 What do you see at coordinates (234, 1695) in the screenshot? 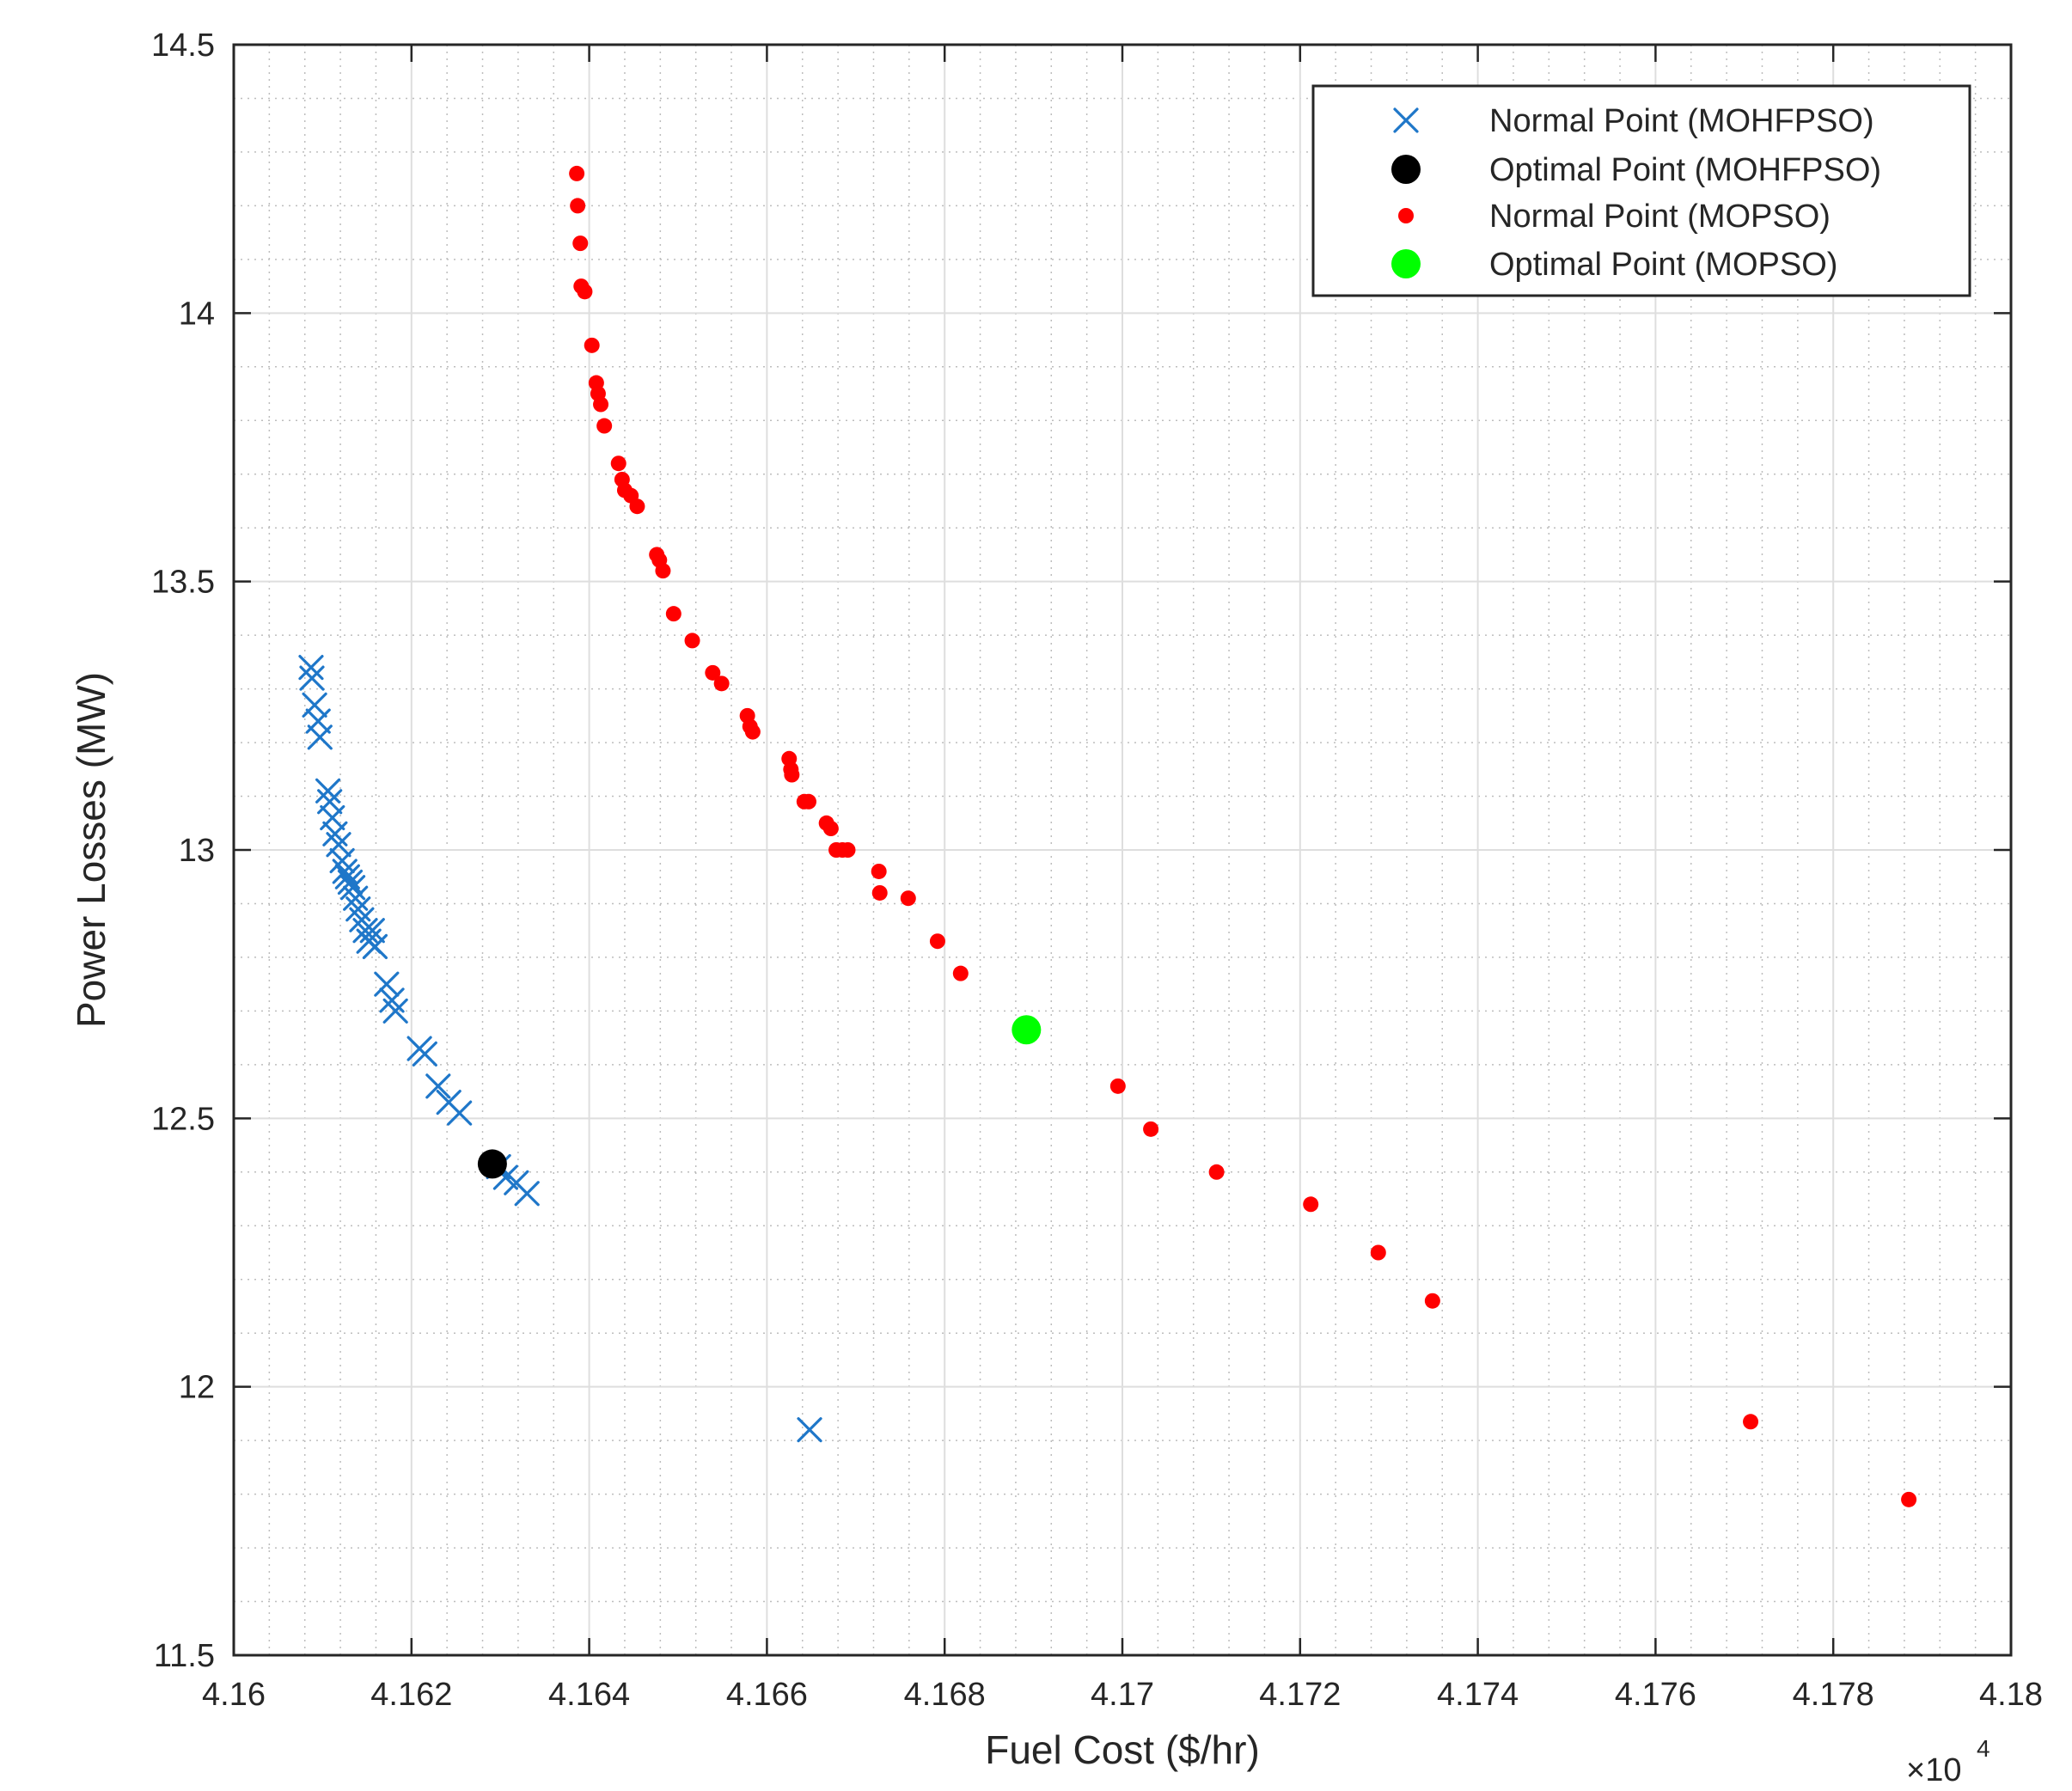
I see `x-tick-label: 4.16` at bounding box center [234, 1695].